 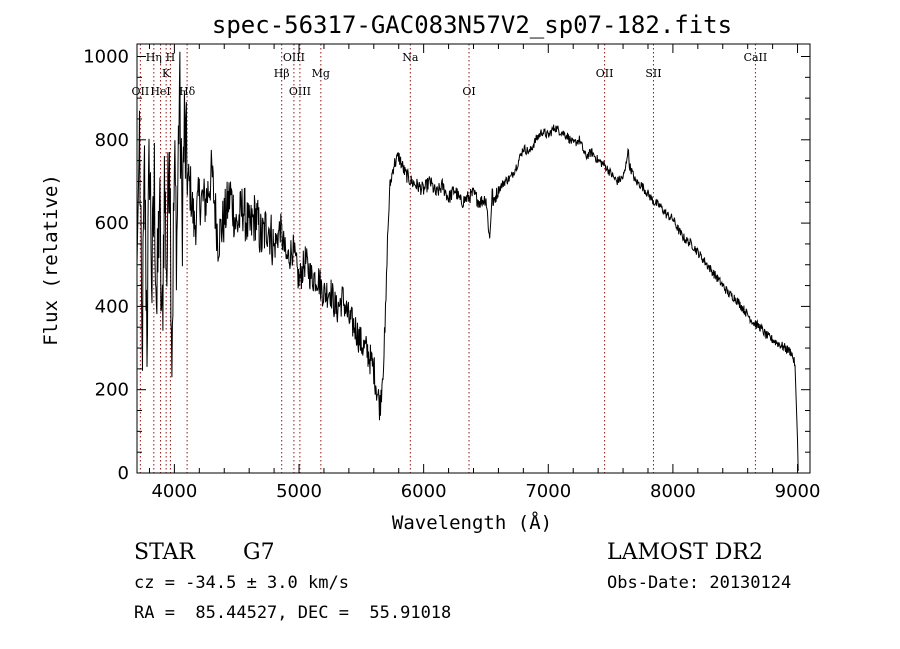 I want to click on y-tick-label: 600, so click(x=112, y=223).